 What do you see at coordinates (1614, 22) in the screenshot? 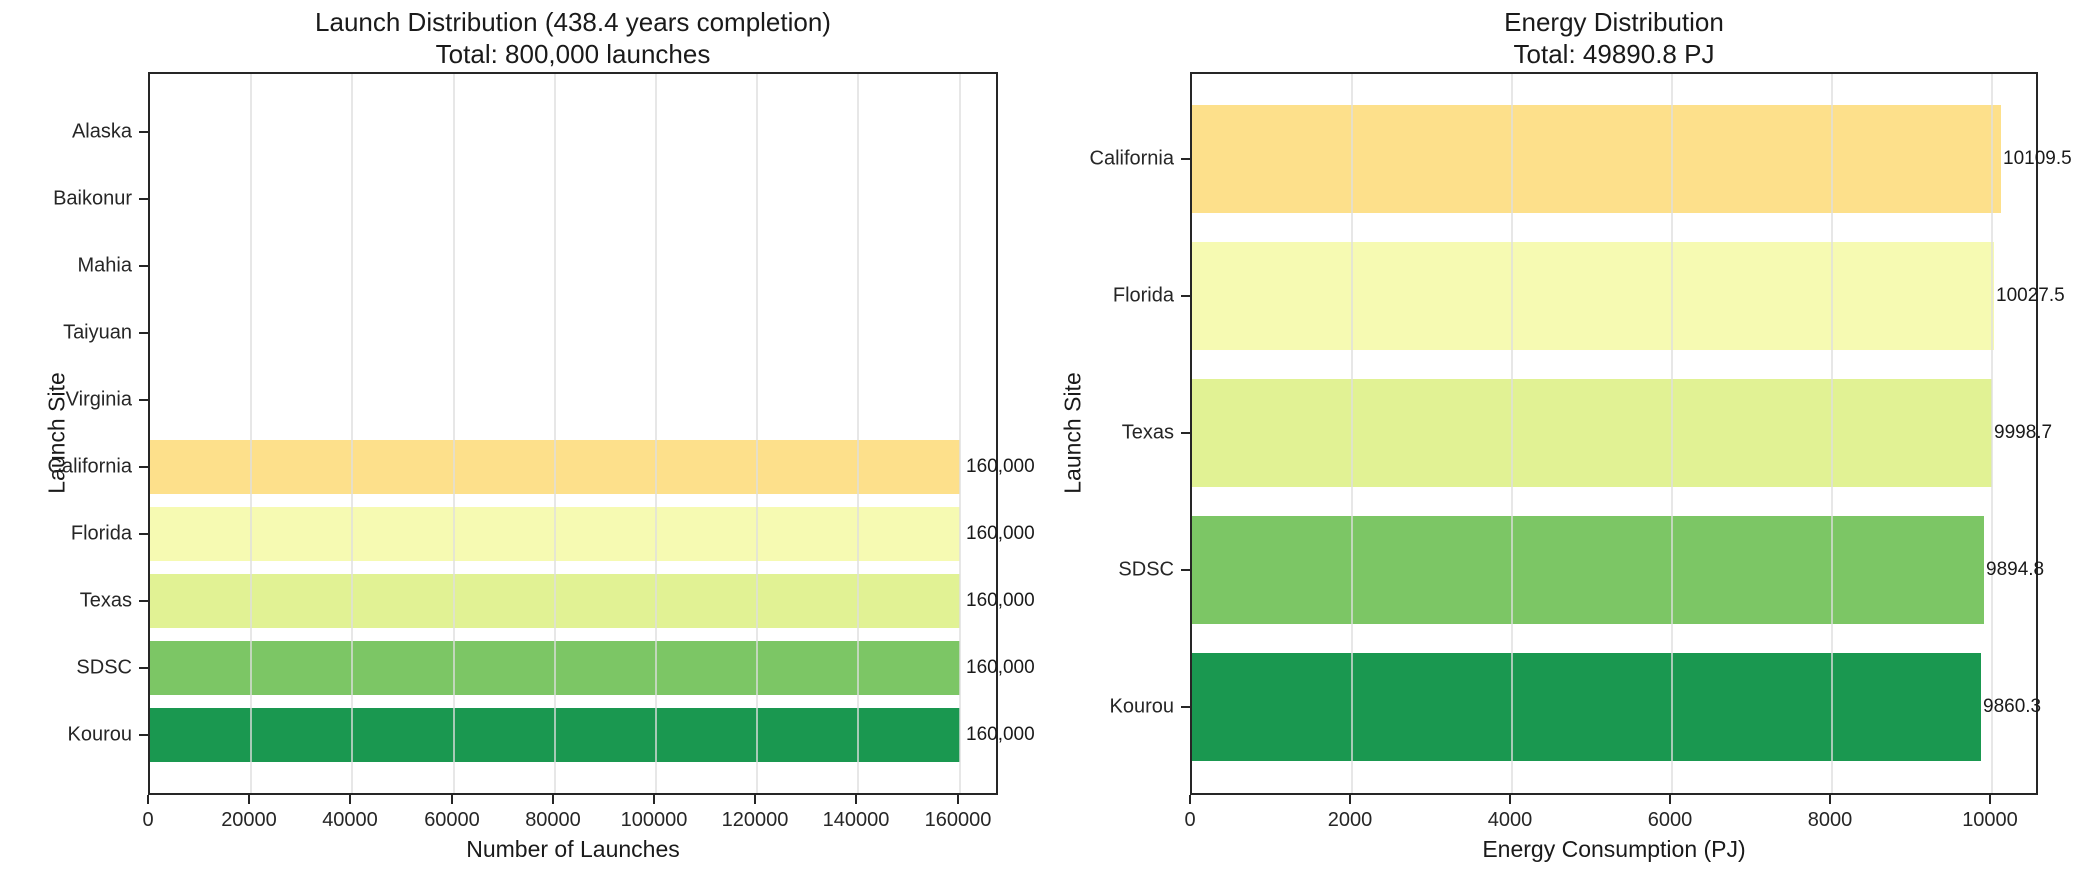
I see `energy-chart-title-line1: Energy Distribution` at bounding box center [1614, 22].